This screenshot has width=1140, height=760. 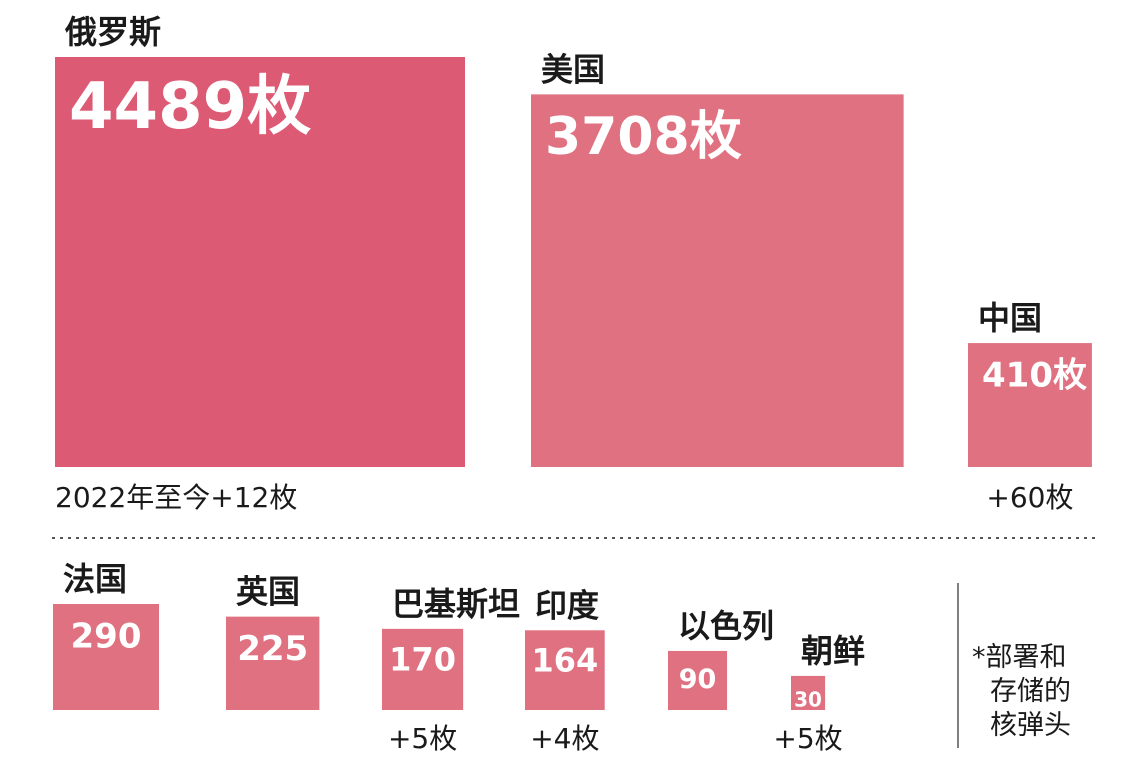 I want to click on value-label-france: 290, so click(x=106, y=636).